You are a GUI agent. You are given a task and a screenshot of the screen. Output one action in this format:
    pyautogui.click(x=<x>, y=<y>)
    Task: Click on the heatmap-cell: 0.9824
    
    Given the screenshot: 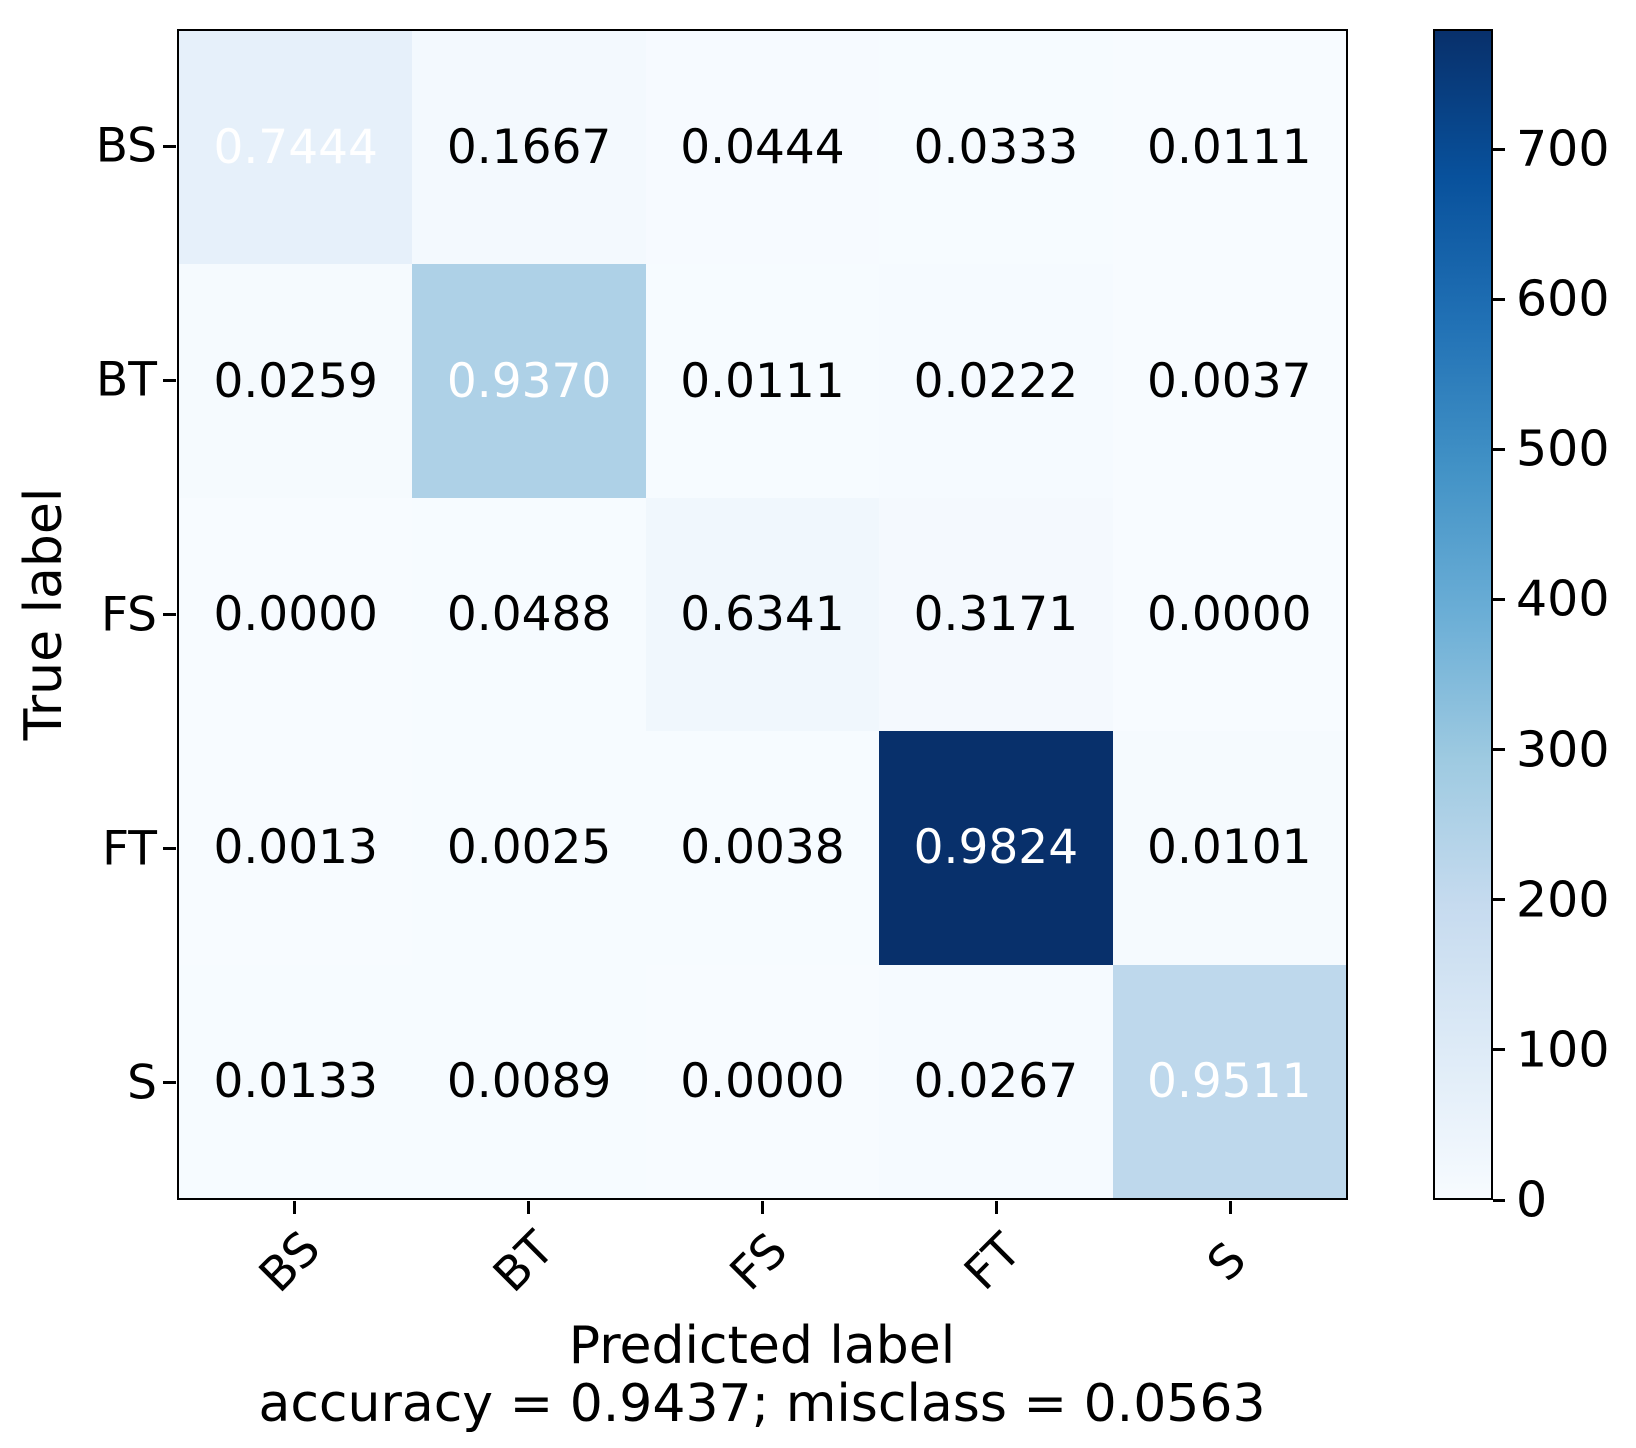 What is the action you would take?
    pyautogui.click(x=996, y=848)
    